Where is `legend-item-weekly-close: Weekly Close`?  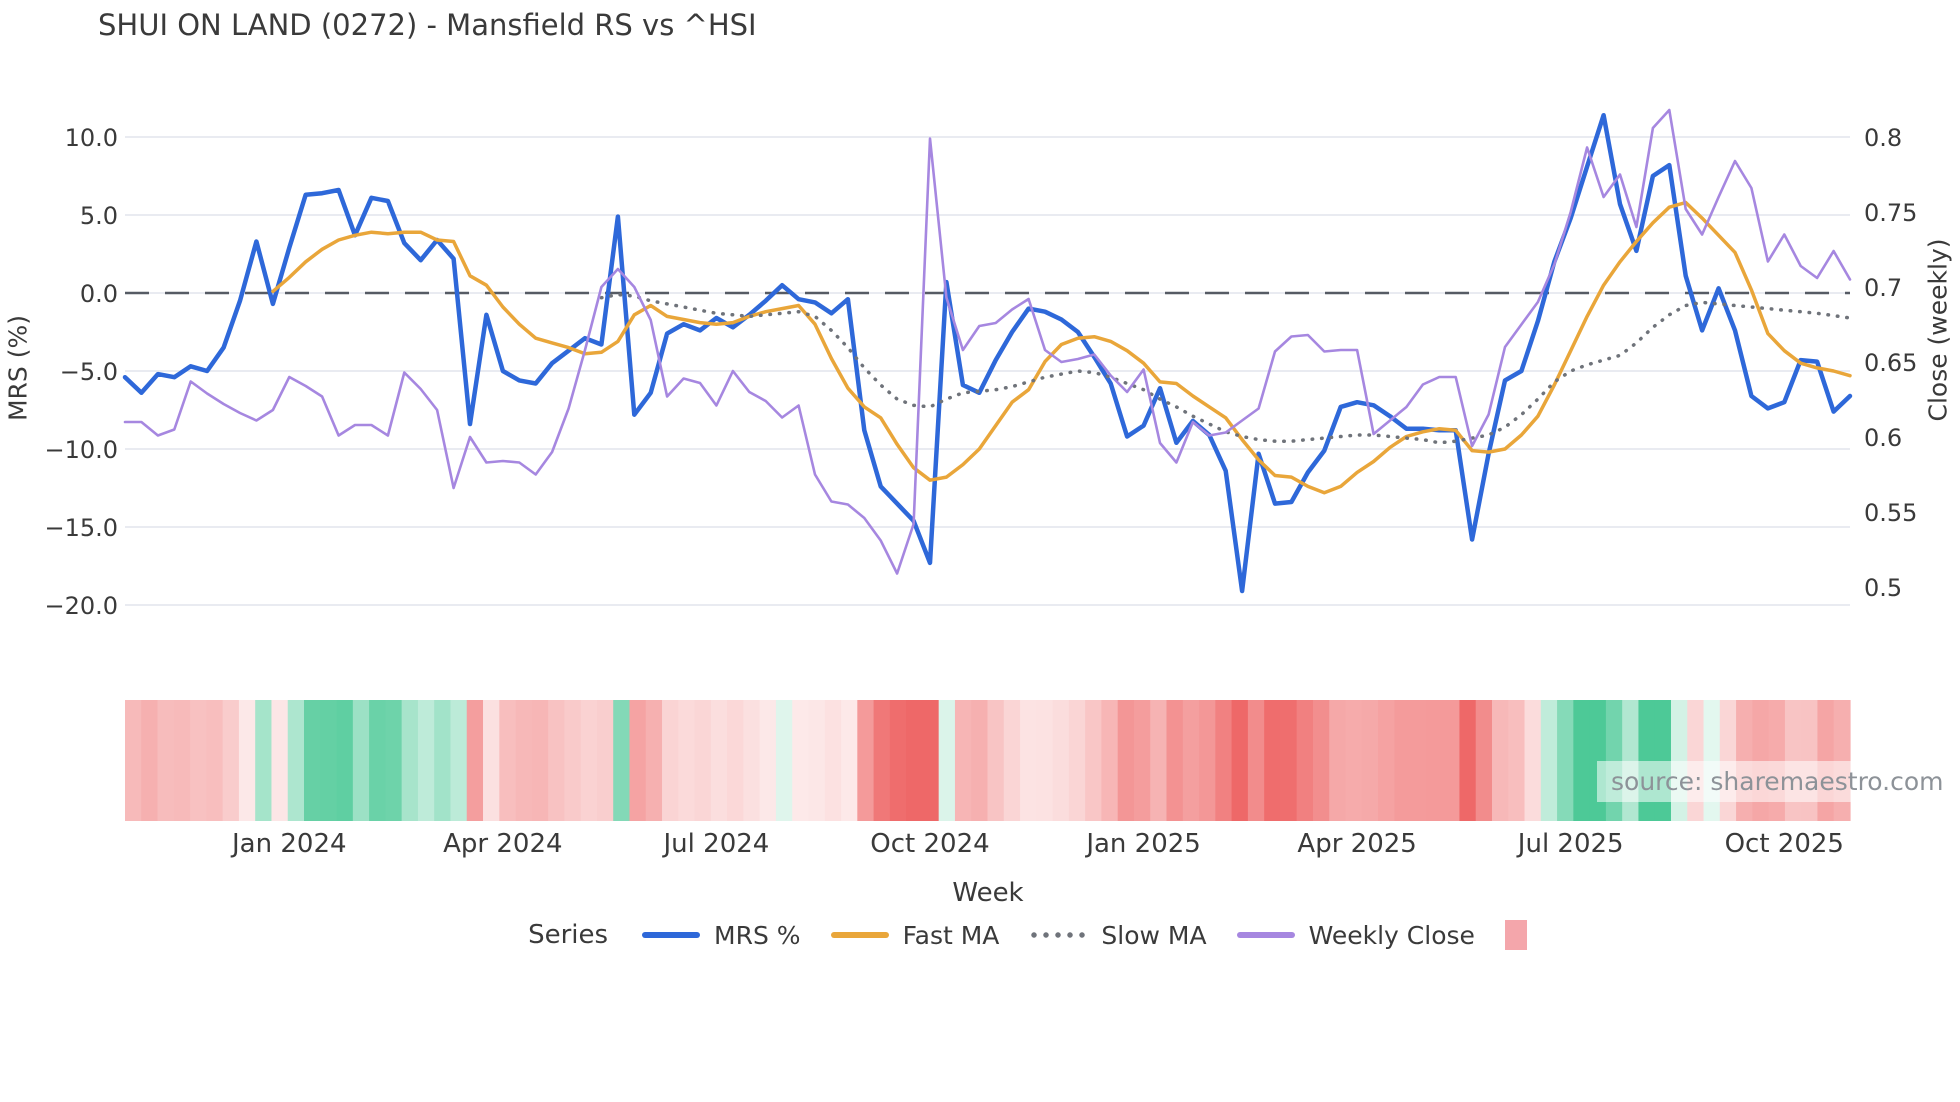
legend-item-weekly-close: Weekly Close is located at coordinates (1355, 935).